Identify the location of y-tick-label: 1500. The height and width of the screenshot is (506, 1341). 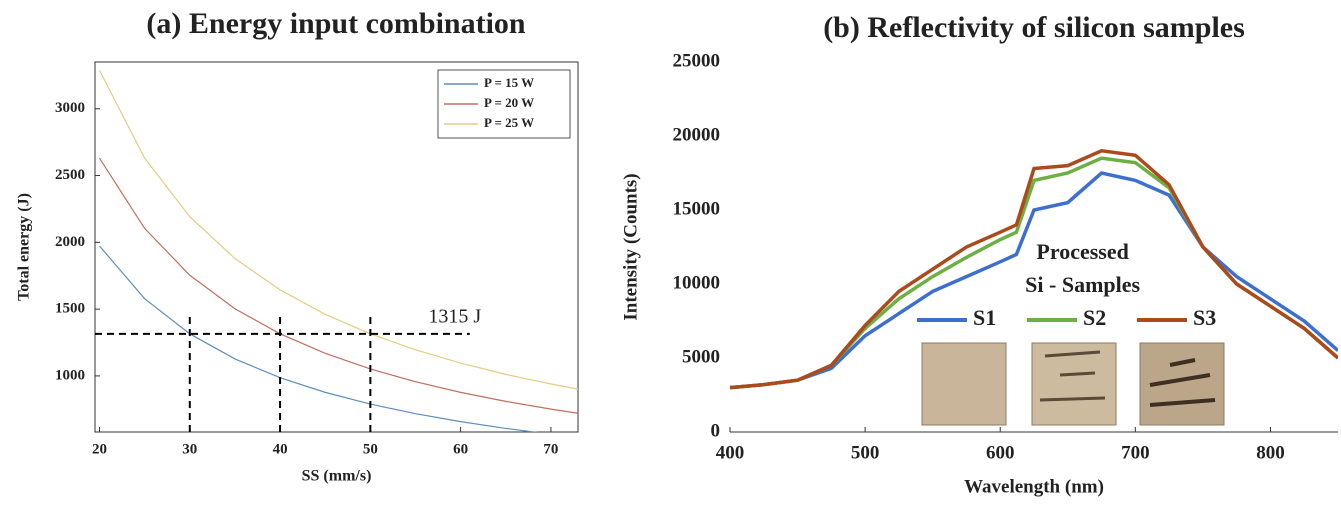
(70, 309).